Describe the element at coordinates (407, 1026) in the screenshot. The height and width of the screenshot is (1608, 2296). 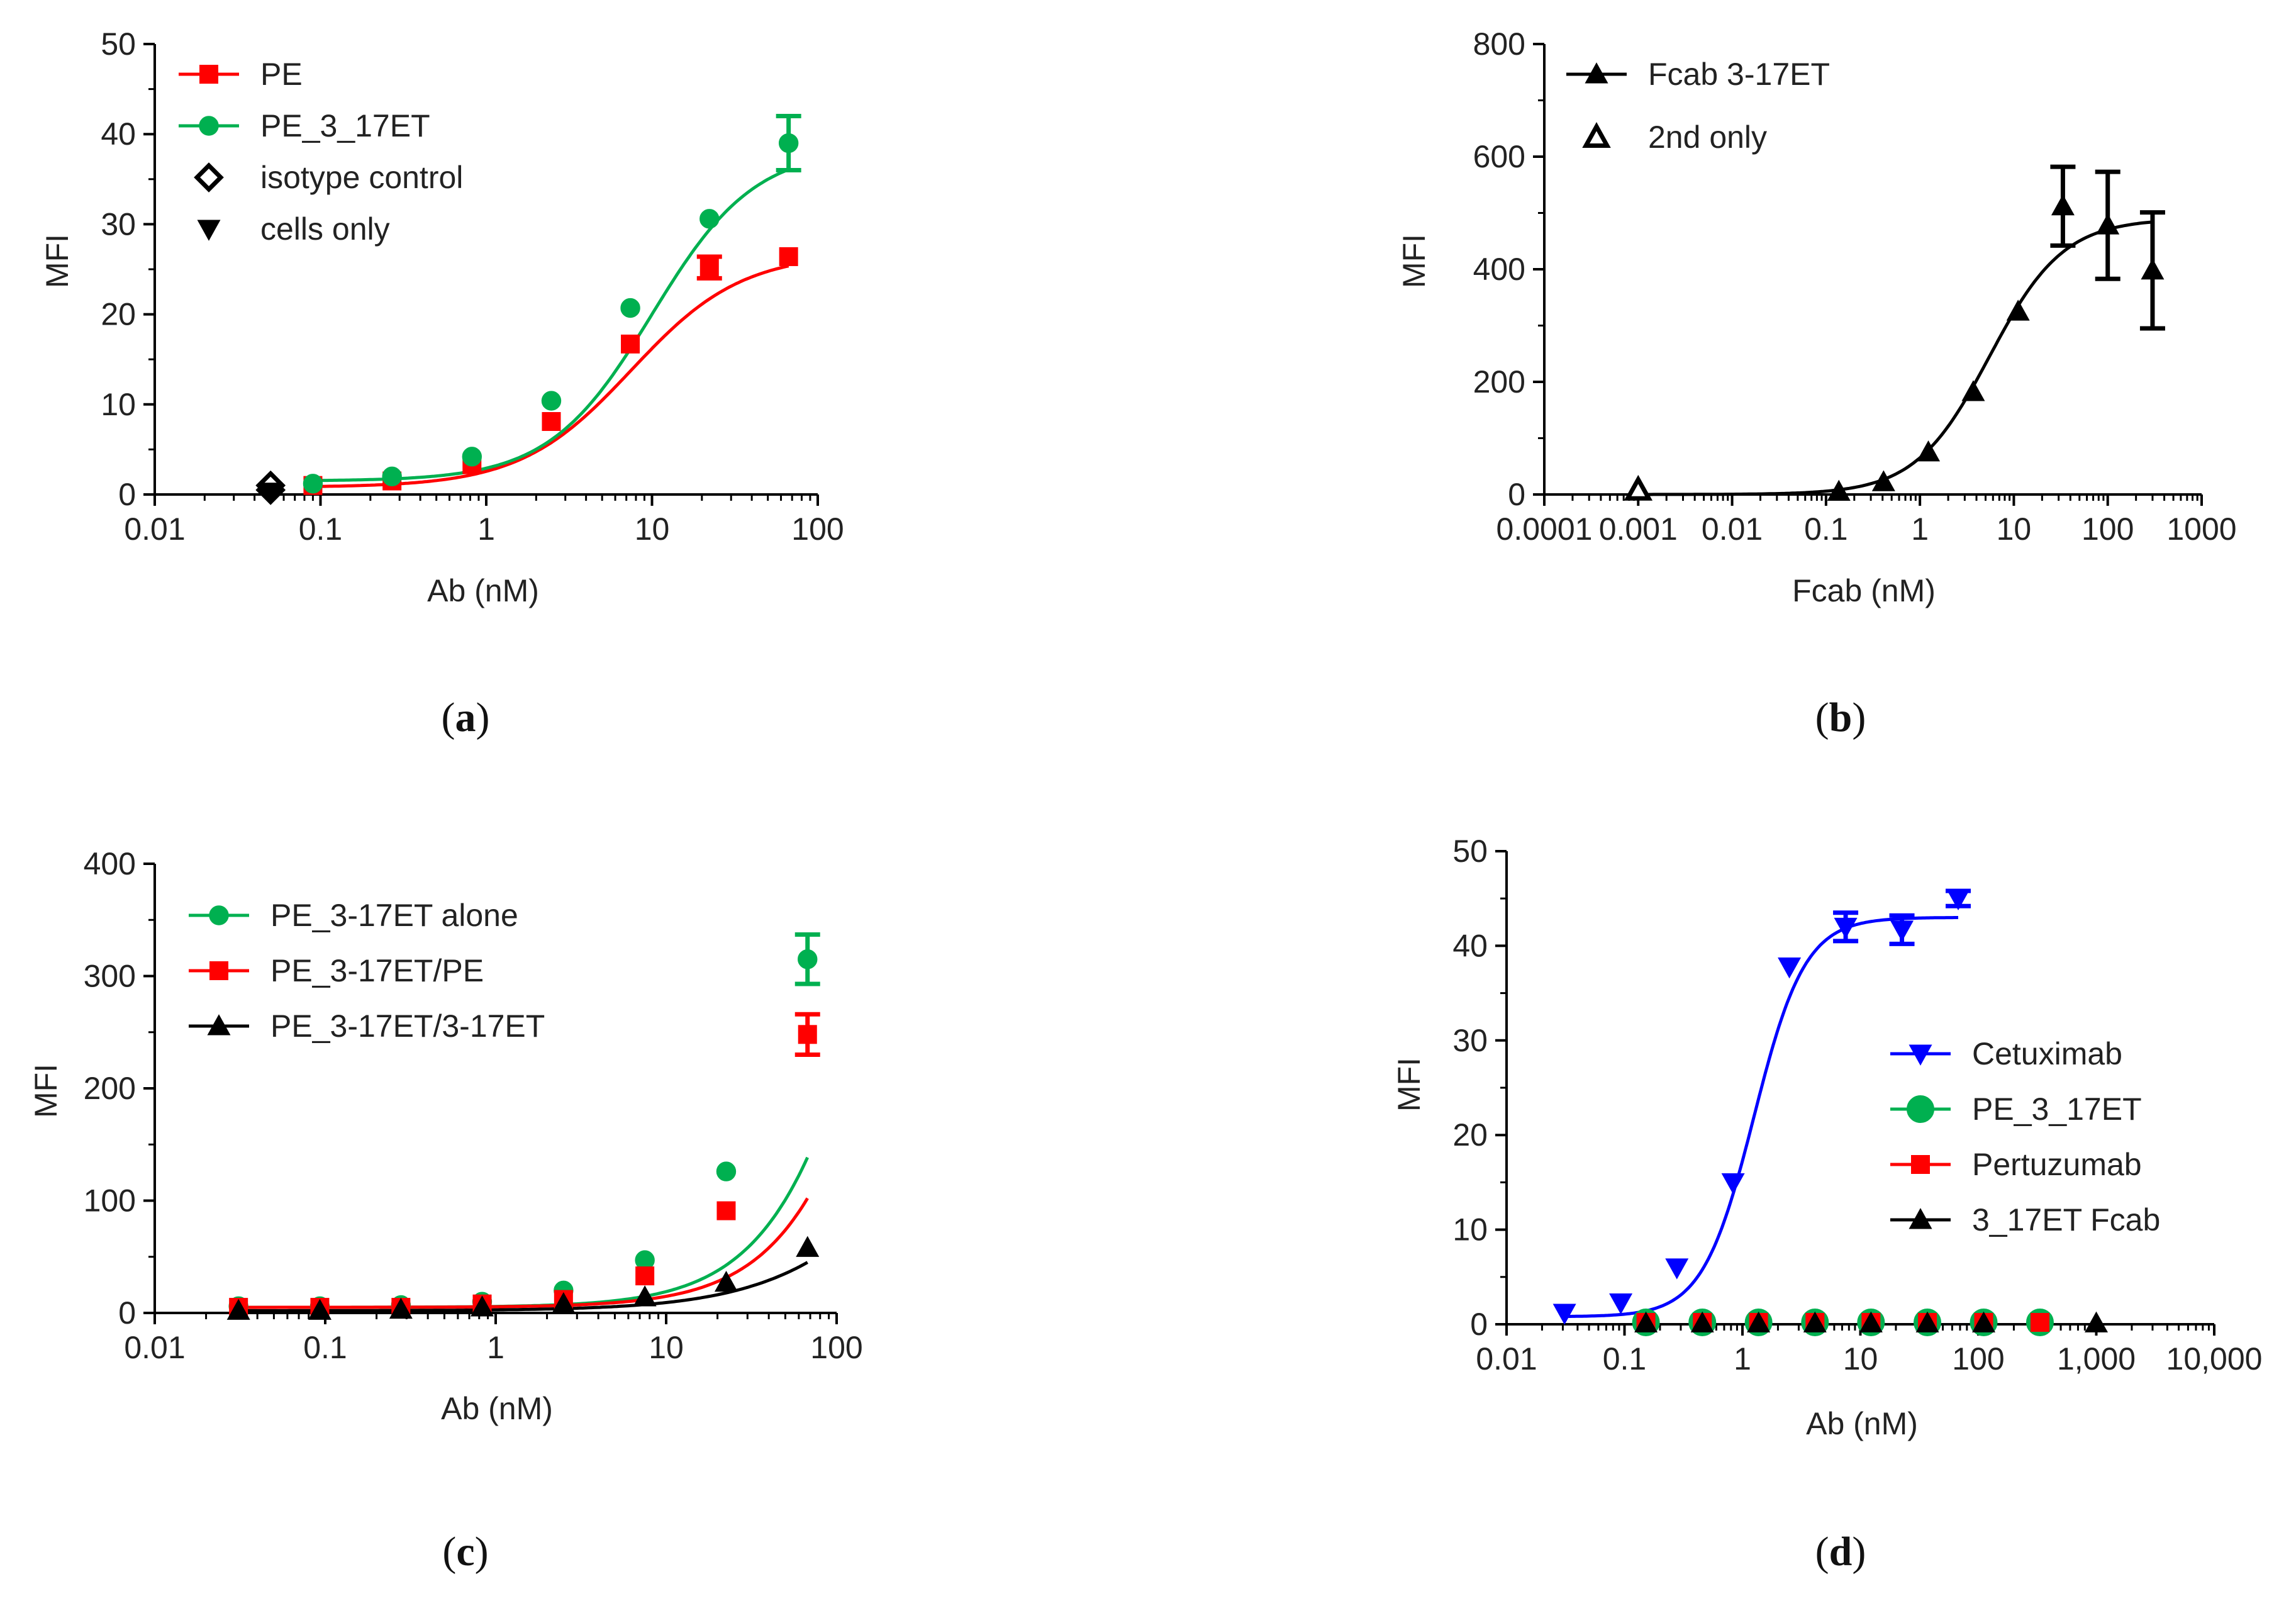
I see `legend-label: PE_3-17ET/3-17ET` at that location.